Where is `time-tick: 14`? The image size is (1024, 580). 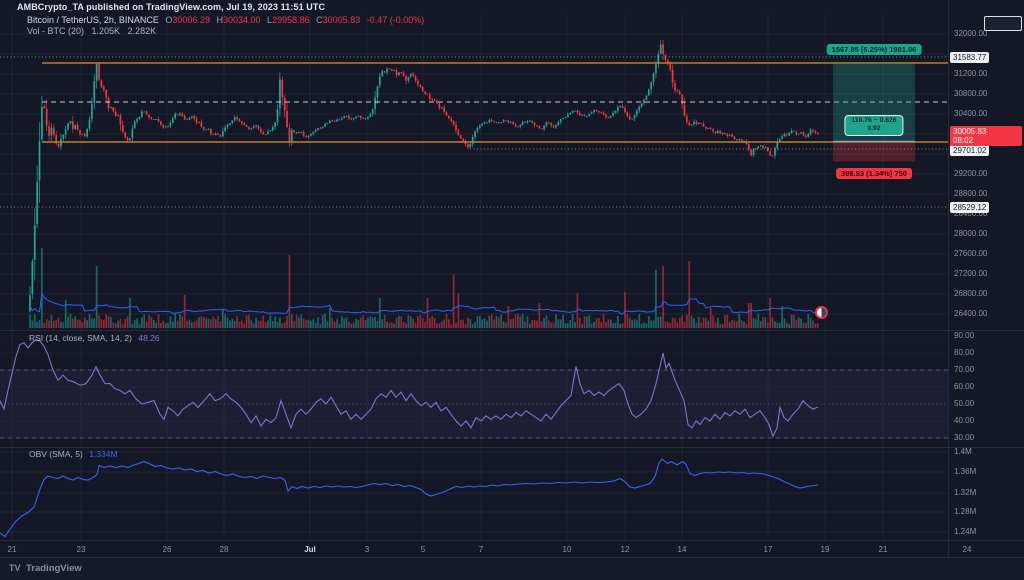 time-tick: 14 is located at coordinates (682, 549).